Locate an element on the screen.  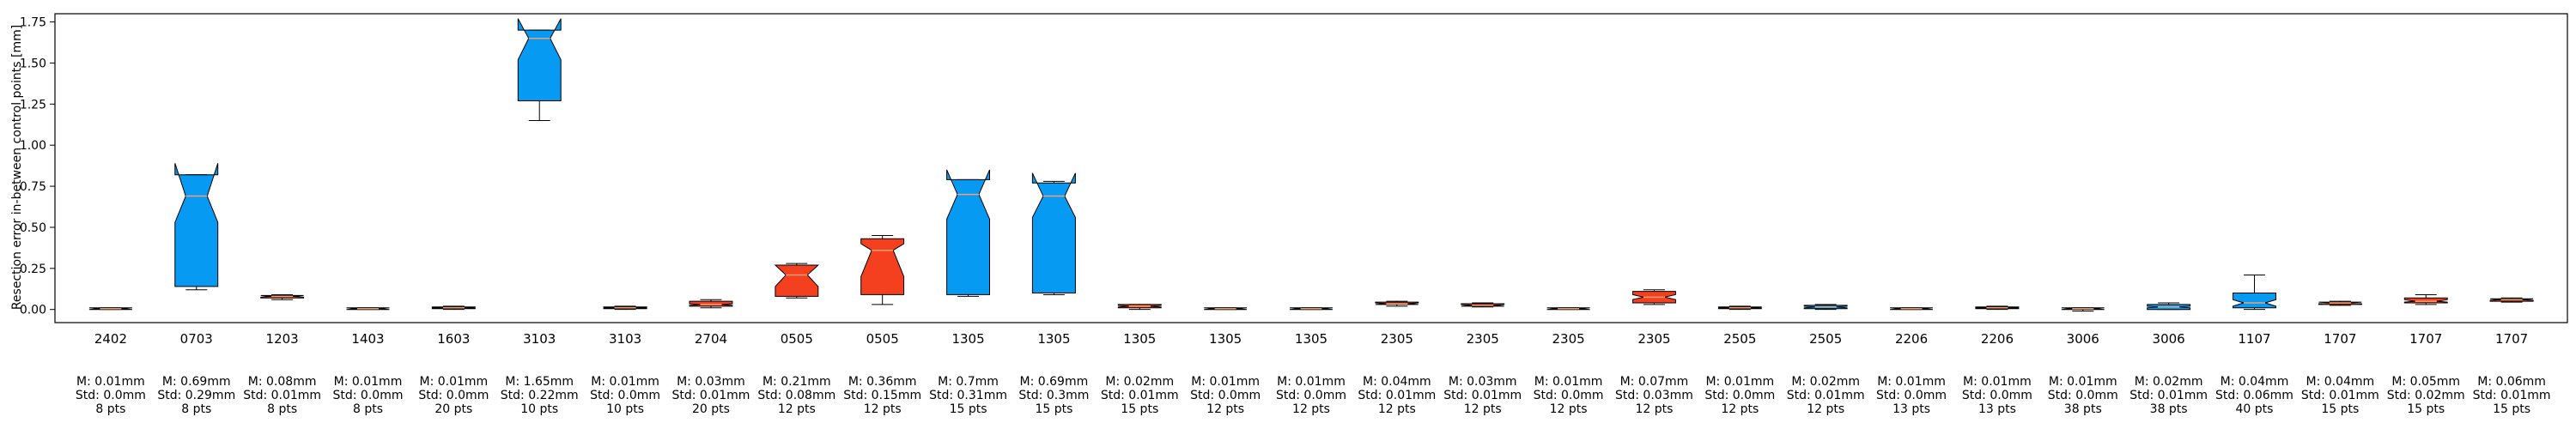
stats-label: M: 0.08mm is located at coordinates (282, 382).